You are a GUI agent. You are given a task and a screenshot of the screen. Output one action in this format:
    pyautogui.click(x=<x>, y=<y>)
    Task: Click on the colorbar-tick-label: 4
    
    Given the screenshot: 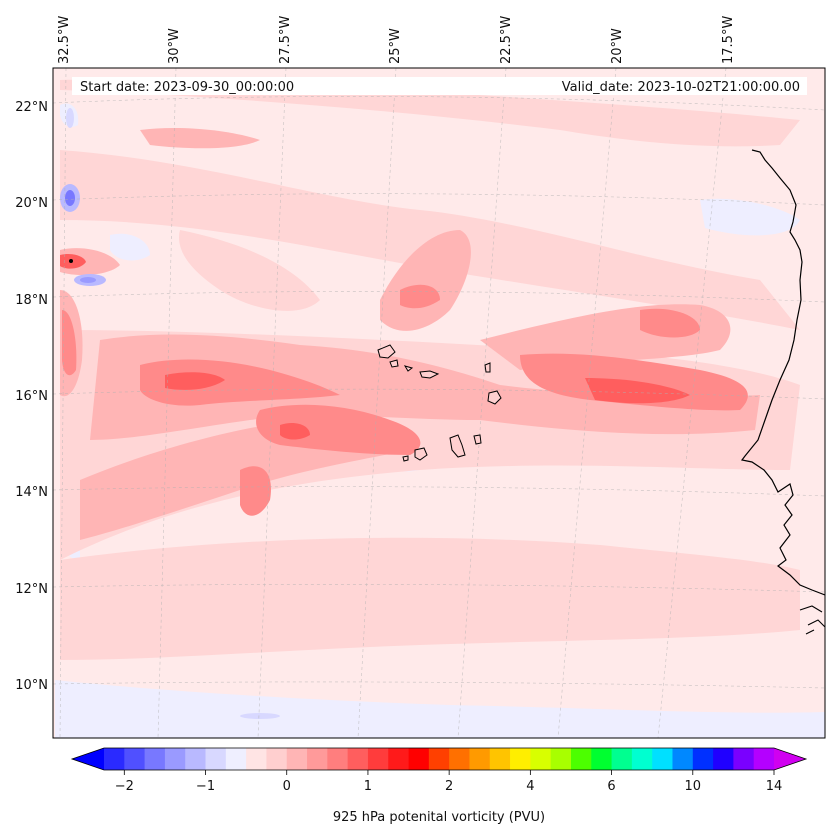 What is the action you would take?
    pyautogui.click(x=530, y=786)
    